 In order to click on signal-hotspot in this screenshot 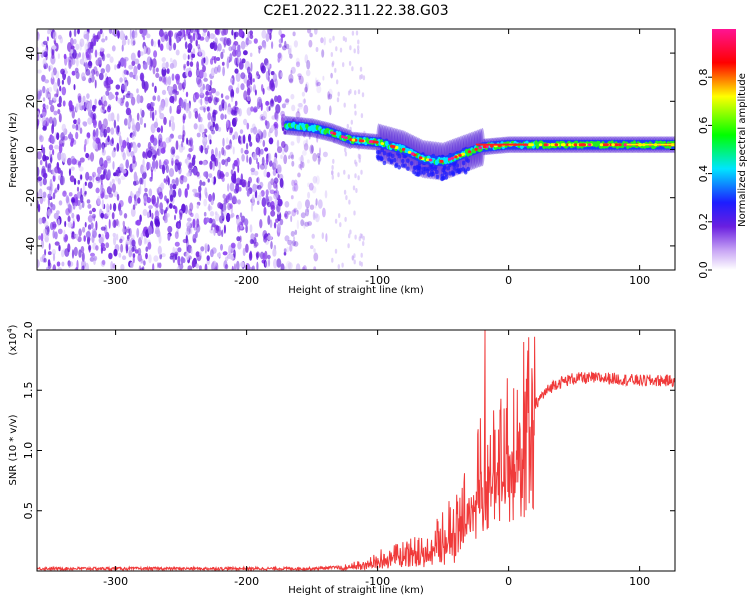, I will do `click(613, 145)`.